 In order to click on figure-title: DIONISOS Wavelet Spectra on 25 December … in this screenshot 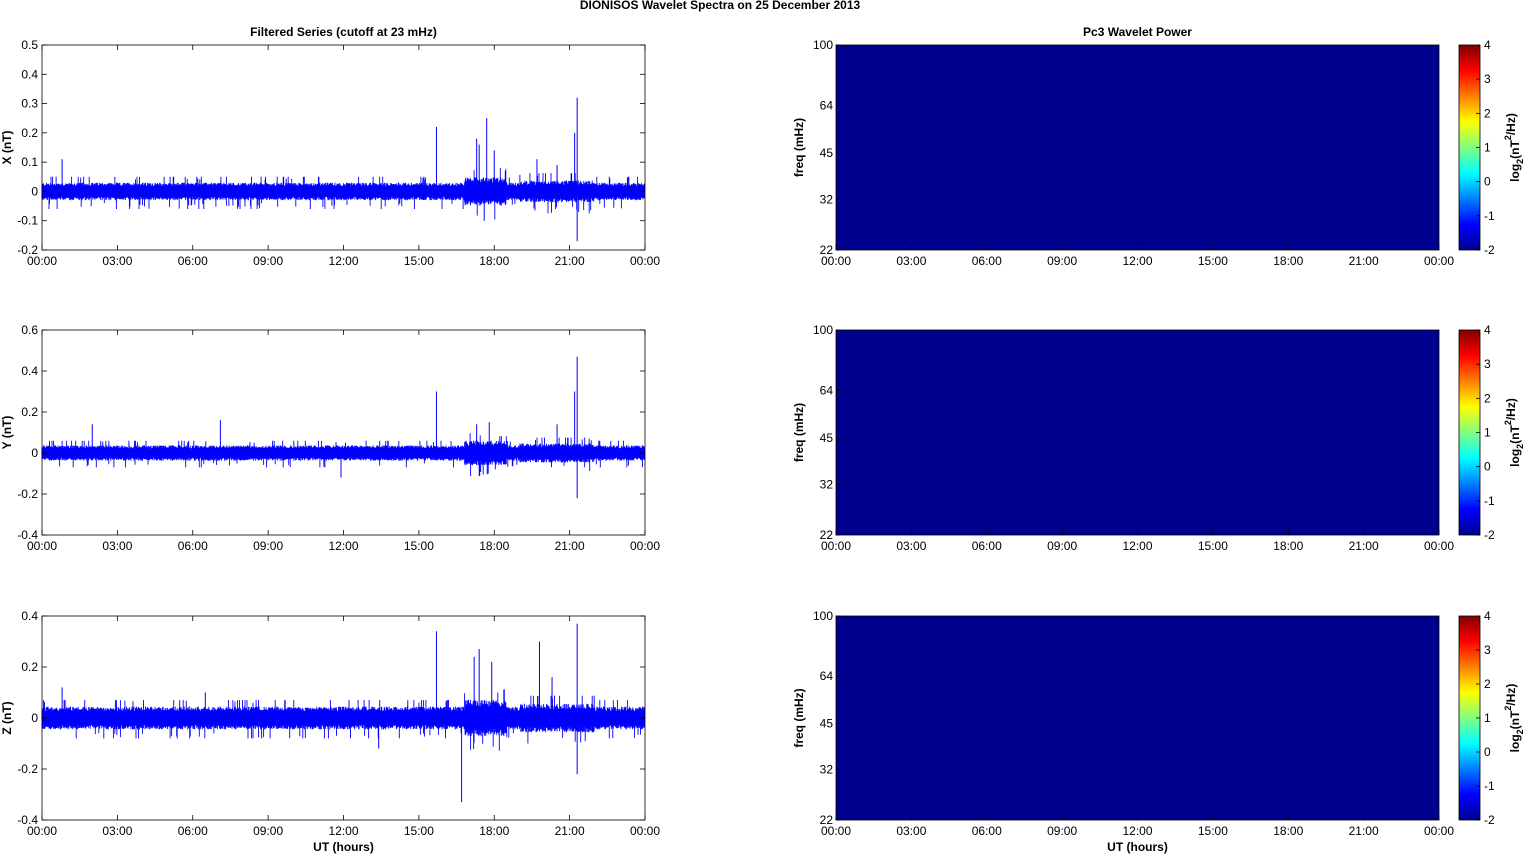, I will do `click(720, 6)`.